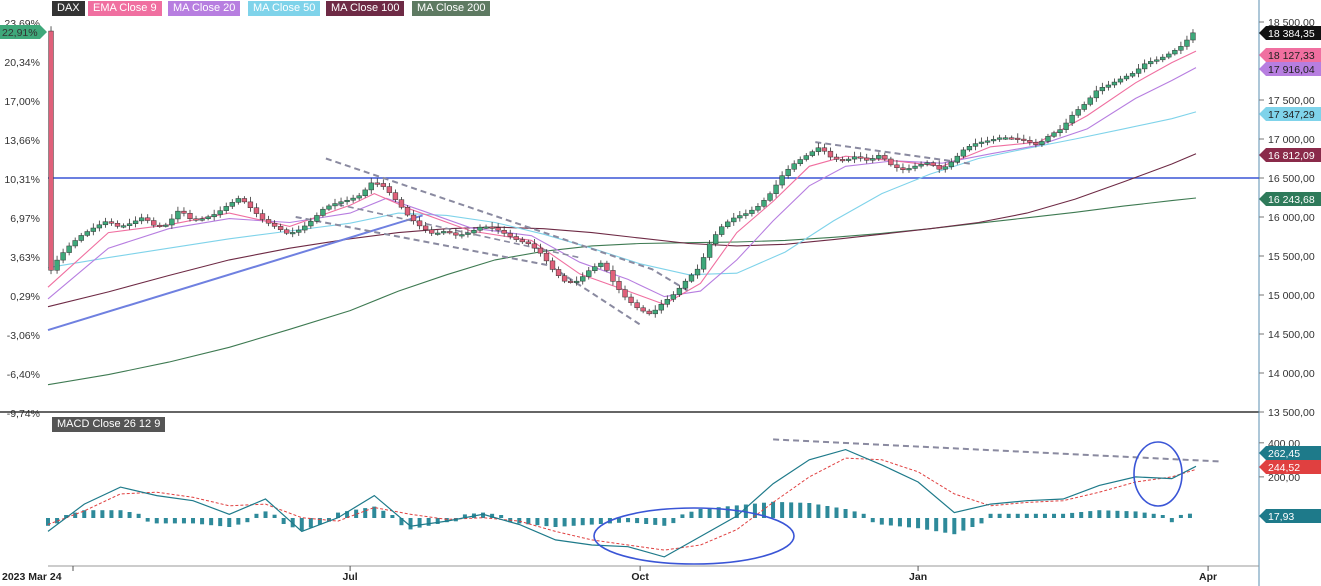 The width and height of the screenshot is (1321, 586). I want to click on x-axis-tick: Apr, so click(1208, 577).